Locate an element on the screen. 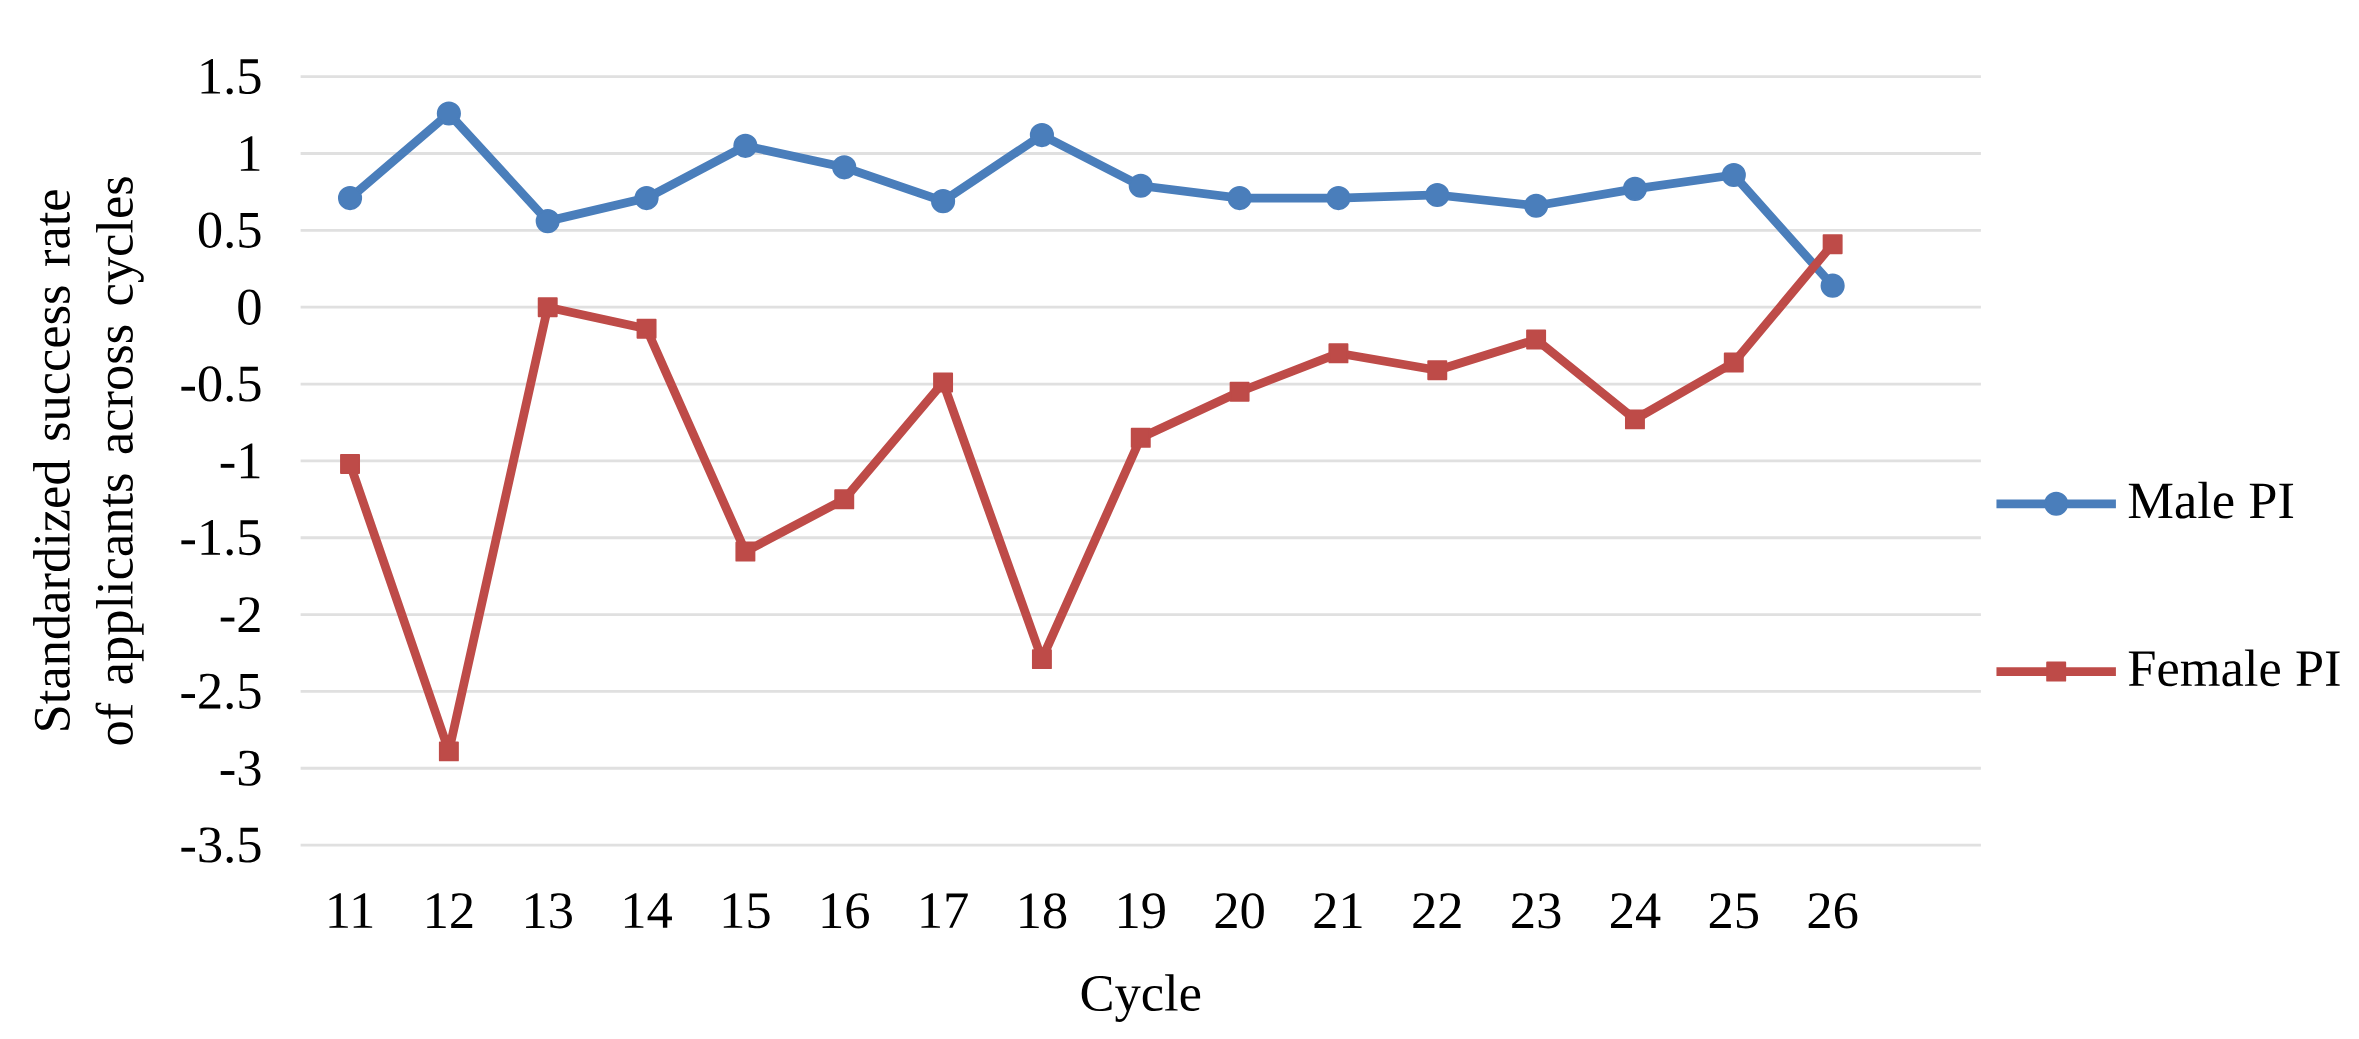 This screenshot has height=1039, width=2359. y-tick-label: -0.5 is located at coordinates (221, 384).